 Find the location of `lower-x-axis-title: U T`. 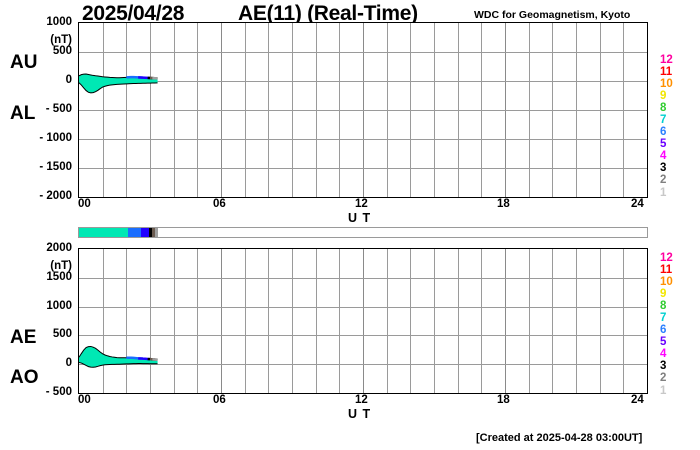

lower-x-axis-title: U T is located at coordinates (360, 414).